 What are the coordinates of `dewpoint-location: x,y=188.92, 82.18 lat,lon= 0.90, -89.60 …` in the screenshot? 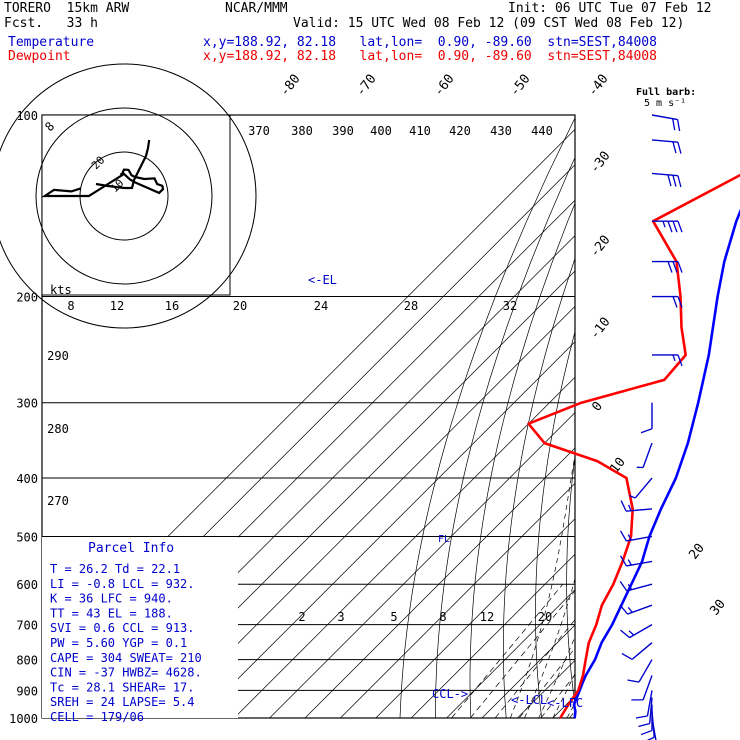 It's located at (430, 56).